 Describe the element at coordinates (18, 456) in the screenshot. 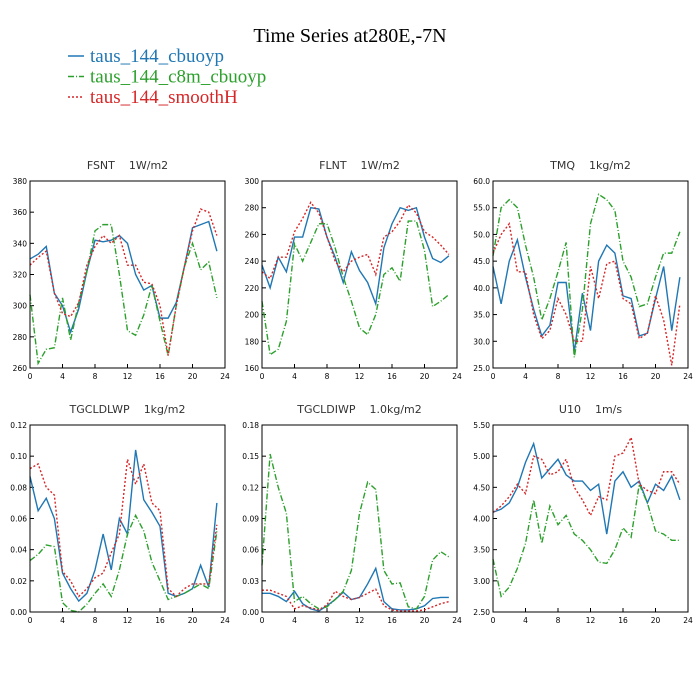

I see `y-tick-label: 0.10` at that location.